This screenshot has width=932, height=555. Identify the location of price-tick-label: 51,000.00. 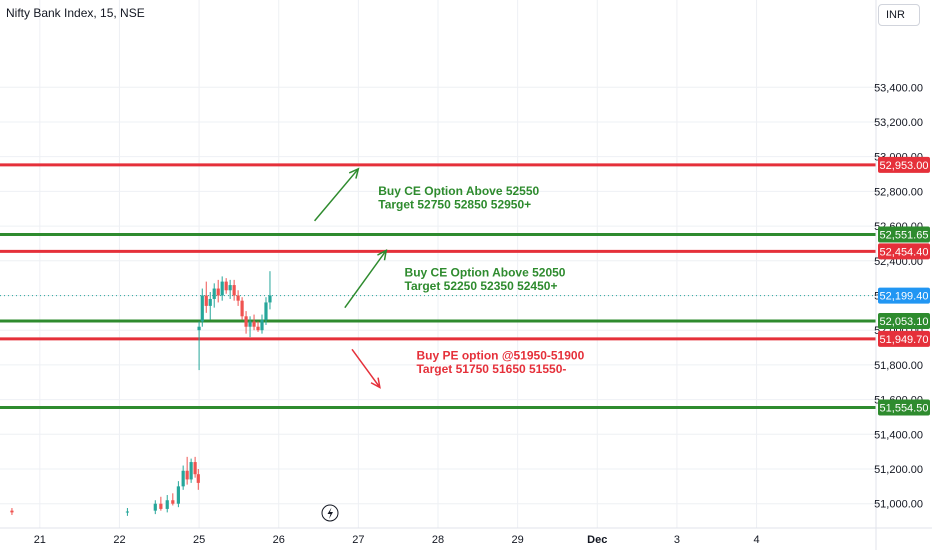
(898, 505).